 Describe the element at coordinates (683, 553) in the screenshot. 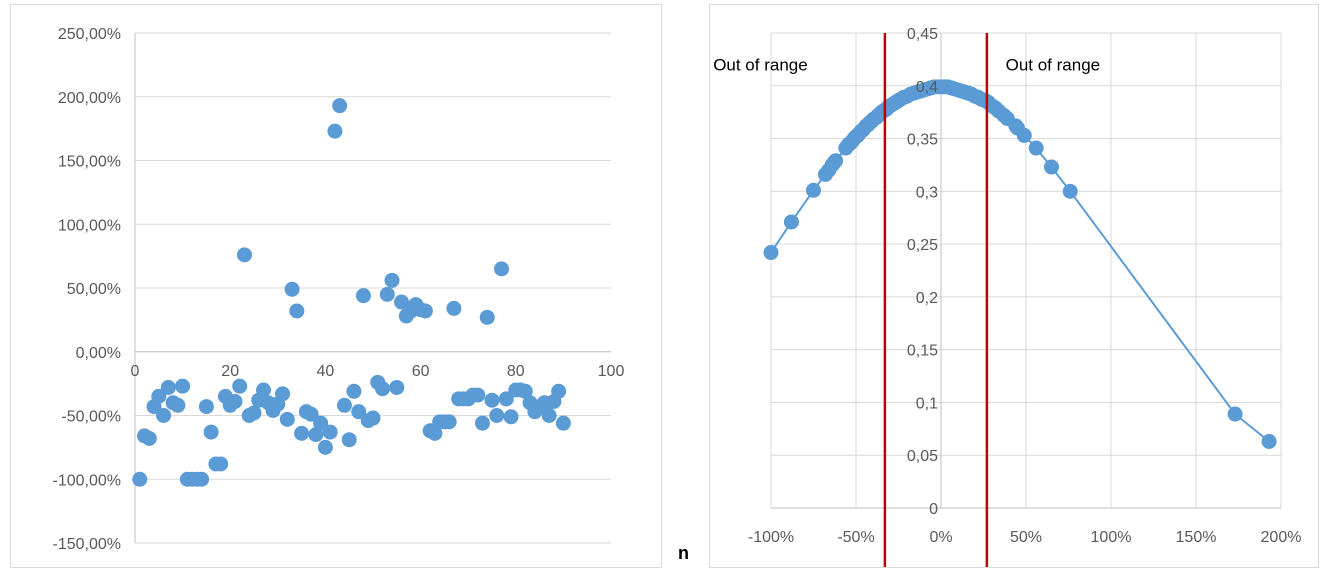

I see `stray-label: n` at that location.